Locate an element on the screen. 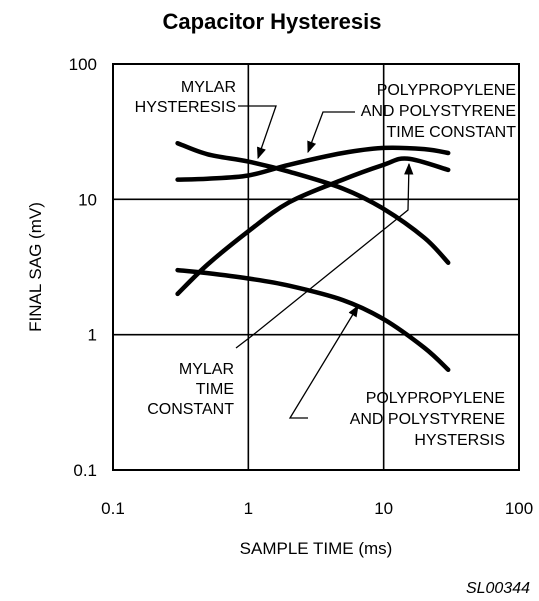 The width and height of the screenshot is (539, 601). annotation-pp-ps-time-constant-line-3: TIME CONSTANT is located at coordinates (452, 132).